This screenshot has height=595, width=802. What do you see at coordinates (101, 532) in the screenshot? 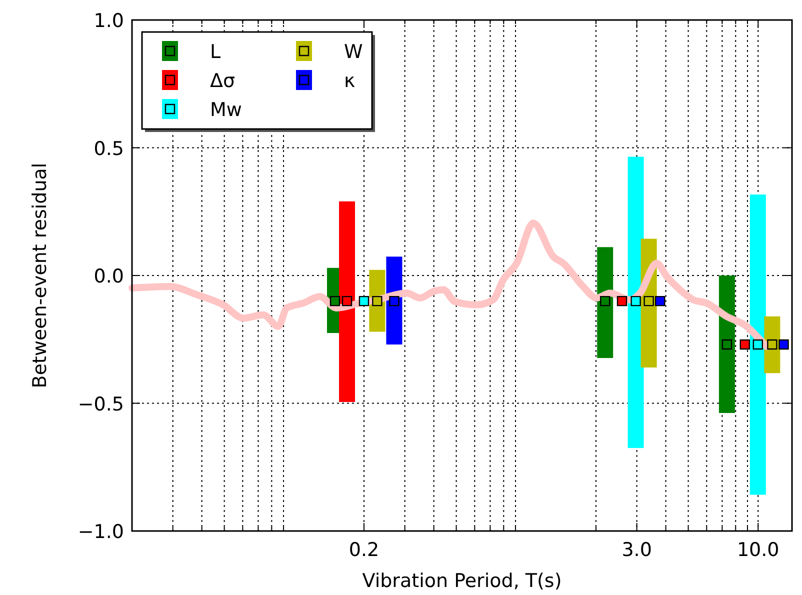
I see `y-tick-label: −1.0` at bounding box center [101, 532].